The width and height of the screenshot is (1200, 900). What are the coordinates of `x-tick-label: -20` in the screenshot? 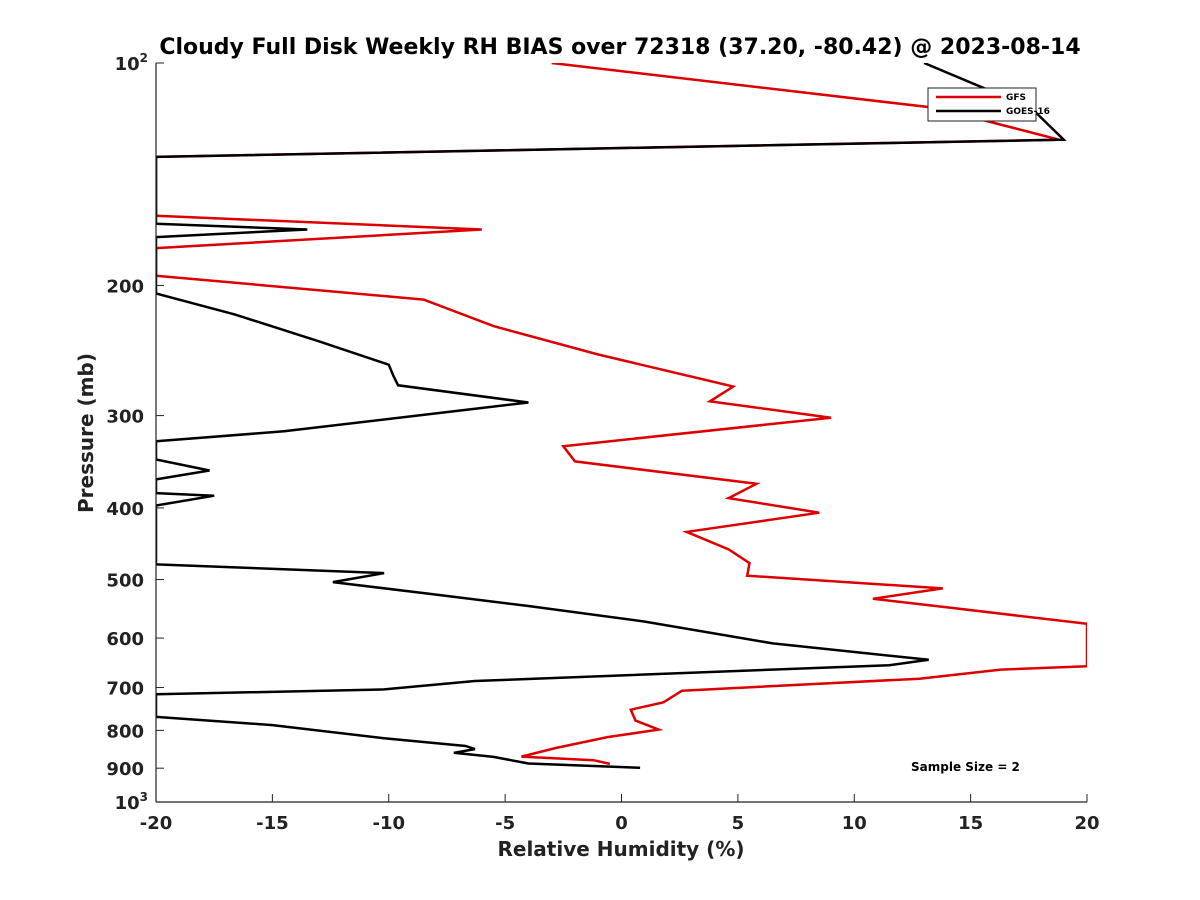 It's located at (156, 823).